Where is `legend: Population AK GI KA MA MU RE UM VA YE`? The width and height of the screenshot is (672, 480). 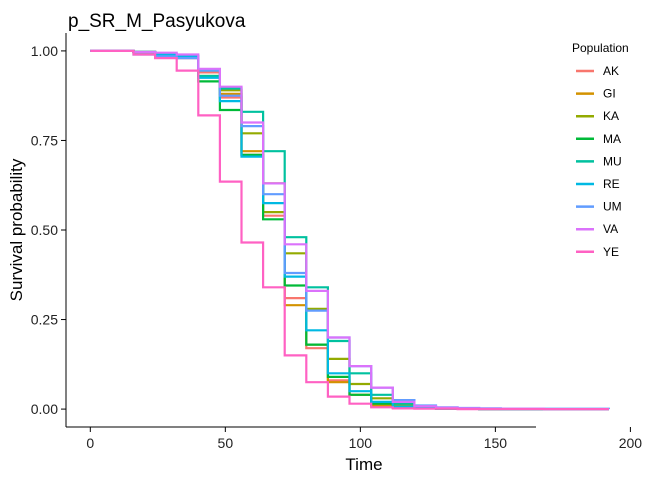 legend: Population AK GI KA MA MU RE UM VA YE is located at coordinates (600, 150).